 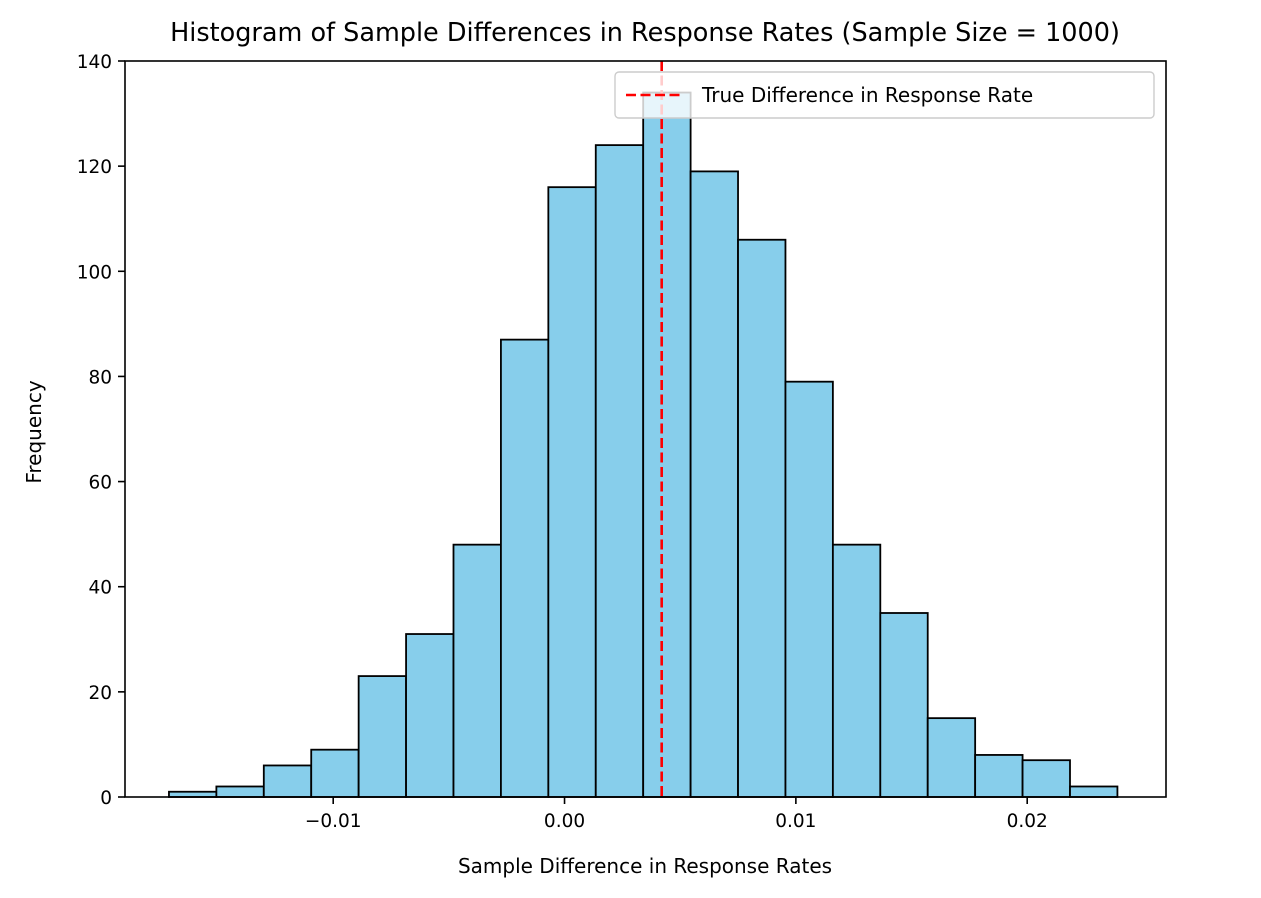 I want to click on y-tick-label: 0, so click(x=106, y=798).